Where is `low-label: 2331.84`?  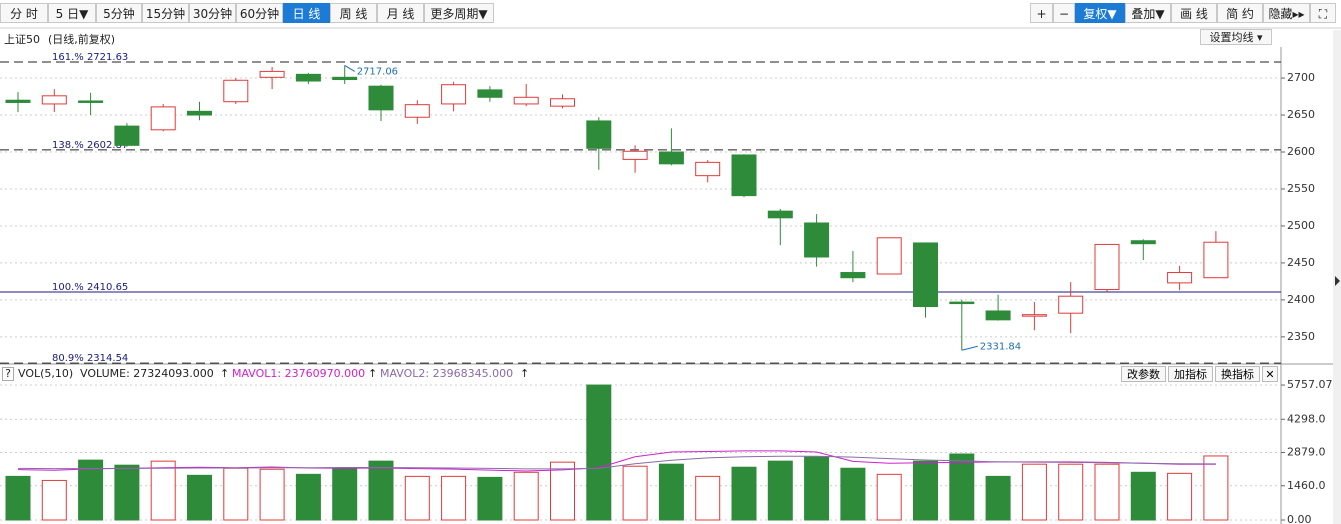 low-label: 2331.84 is located at coordinates (1000, 346).